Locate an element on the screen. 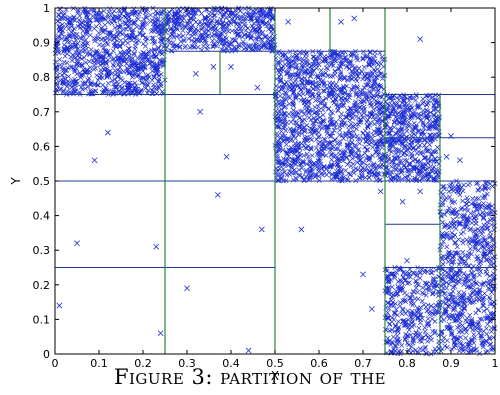 The image size is (500, 395). y-tick-label: 0.4 is located at coordinates (42, 216).